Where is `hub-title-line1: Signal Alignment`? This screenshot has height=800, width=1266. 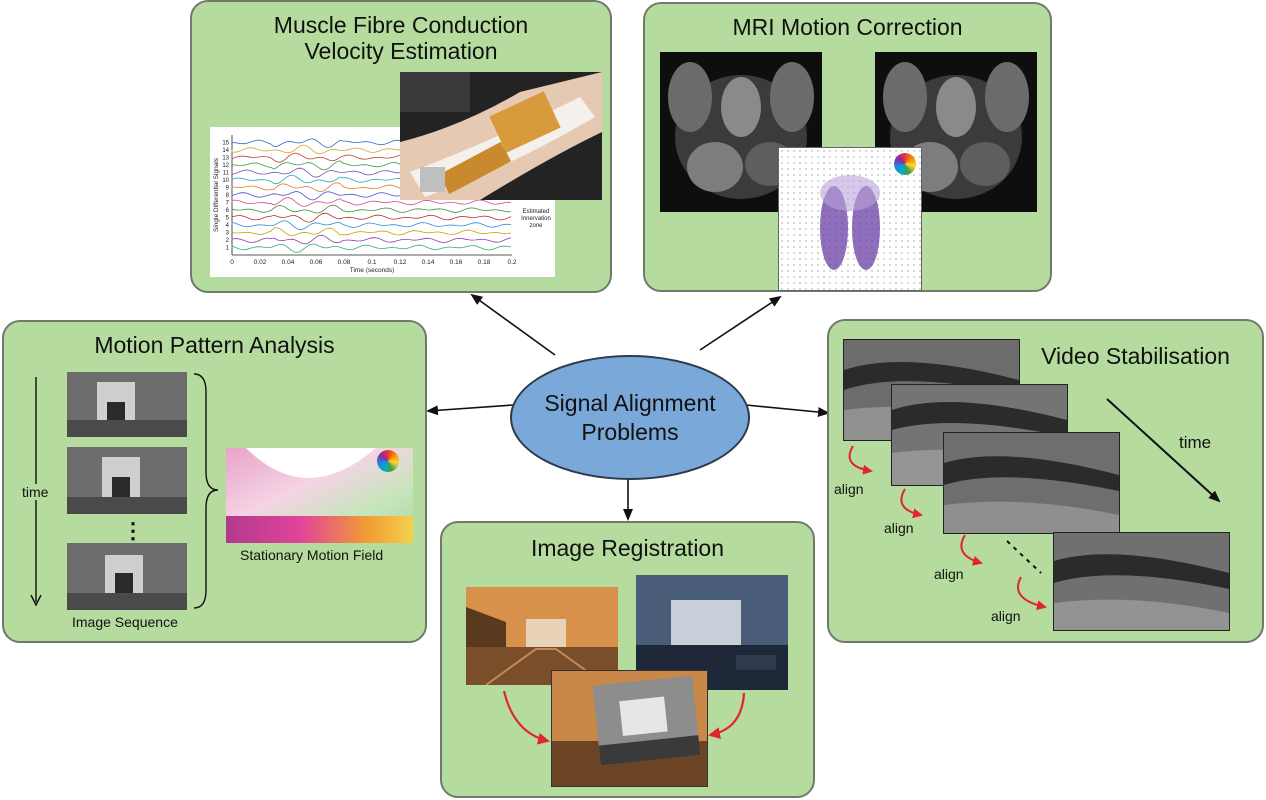
hub-title-line1: Signal Alignment is located at coordinates (630, 402).